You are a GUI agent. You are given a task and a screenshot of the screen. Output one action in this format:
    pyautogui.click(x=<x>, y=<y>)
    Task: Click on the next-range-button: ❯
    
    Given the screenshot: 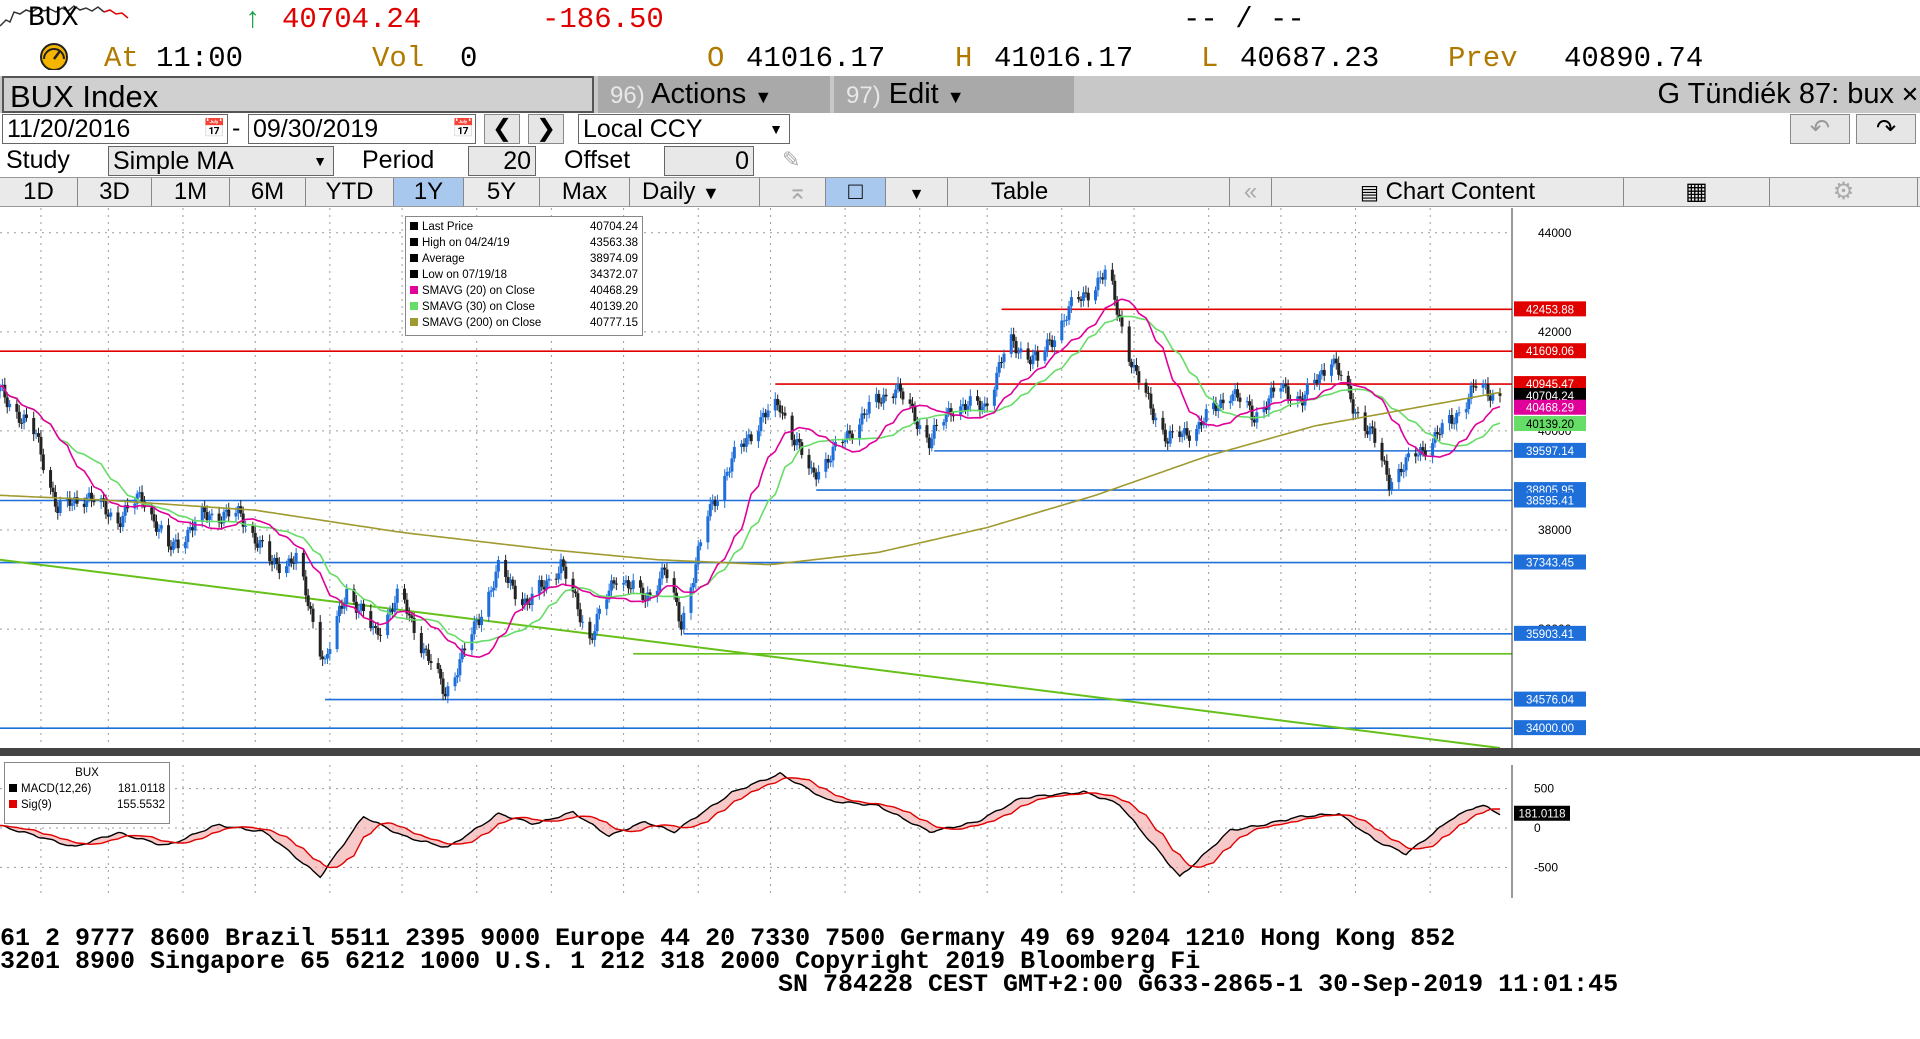 What is the action you would take?
    pyautogui.click(x=546, y=129)
    